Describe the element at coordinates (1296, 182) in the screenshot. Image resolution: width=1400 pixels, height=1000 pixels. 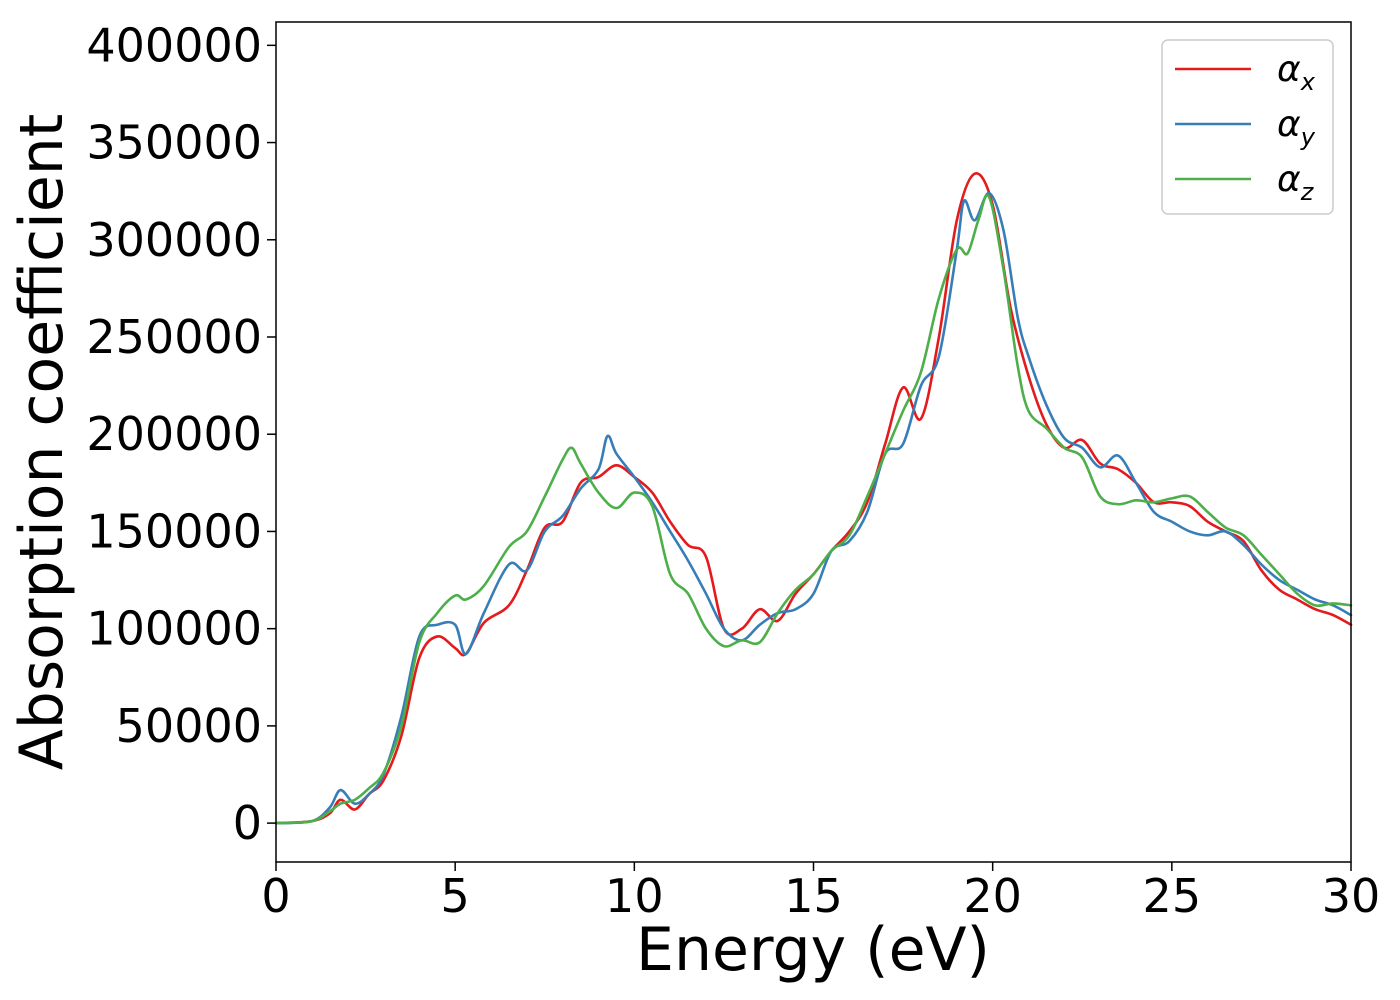
I see `legend-label-z: αz` at that location.